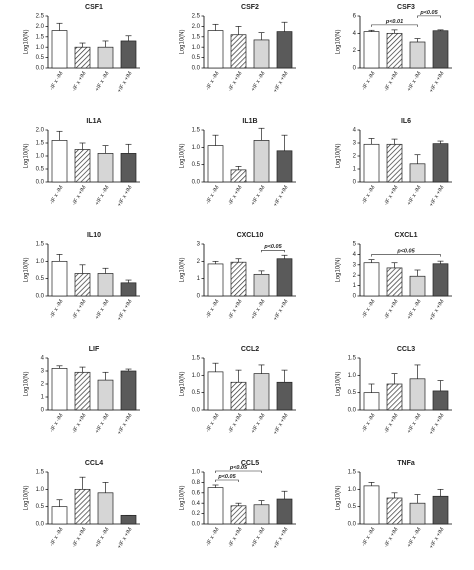 This screenshot has height=570, width=474. What do you see at coordinates (94, 235) in the screenshot?
I see `panel-title: IL10` at bounding box center [94, 235].